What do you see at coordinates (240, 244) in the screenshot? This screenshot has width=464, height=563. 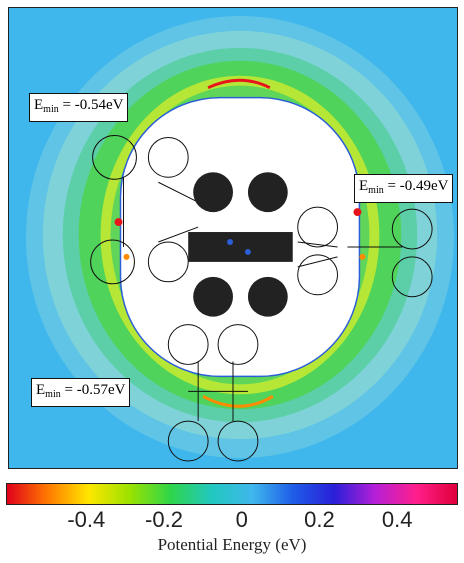 I see `central-molecule` at bounding box center [240, 244].